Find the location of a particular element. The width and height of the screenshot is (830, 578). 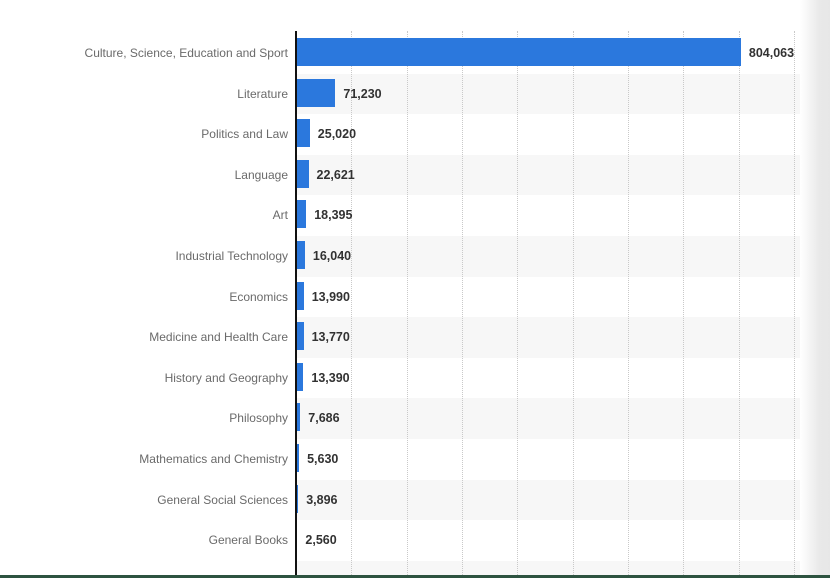

category-label: Language is located at coordinates (261, 174).